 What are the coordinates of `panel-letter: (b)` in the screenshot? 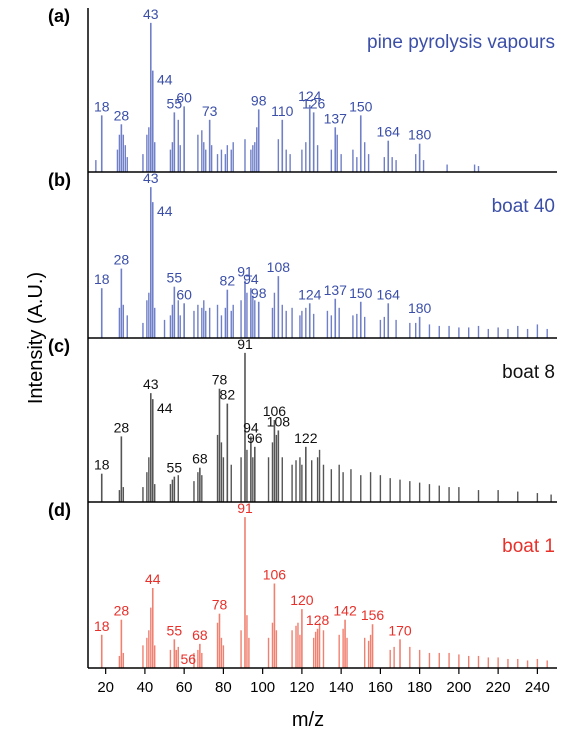 It's located at (59, 180).